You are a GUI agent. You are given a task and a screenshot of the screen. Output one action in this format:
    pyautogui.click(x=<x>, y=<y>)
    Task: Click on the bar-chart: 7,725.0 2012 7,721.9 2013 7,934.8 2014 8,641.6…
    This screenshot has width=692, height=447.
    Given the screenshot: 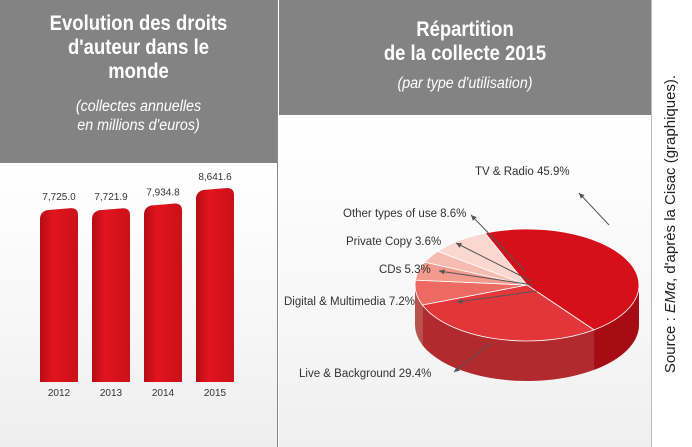 What is the action you would take?
    pyautogui.click(x=137, y=285)
    